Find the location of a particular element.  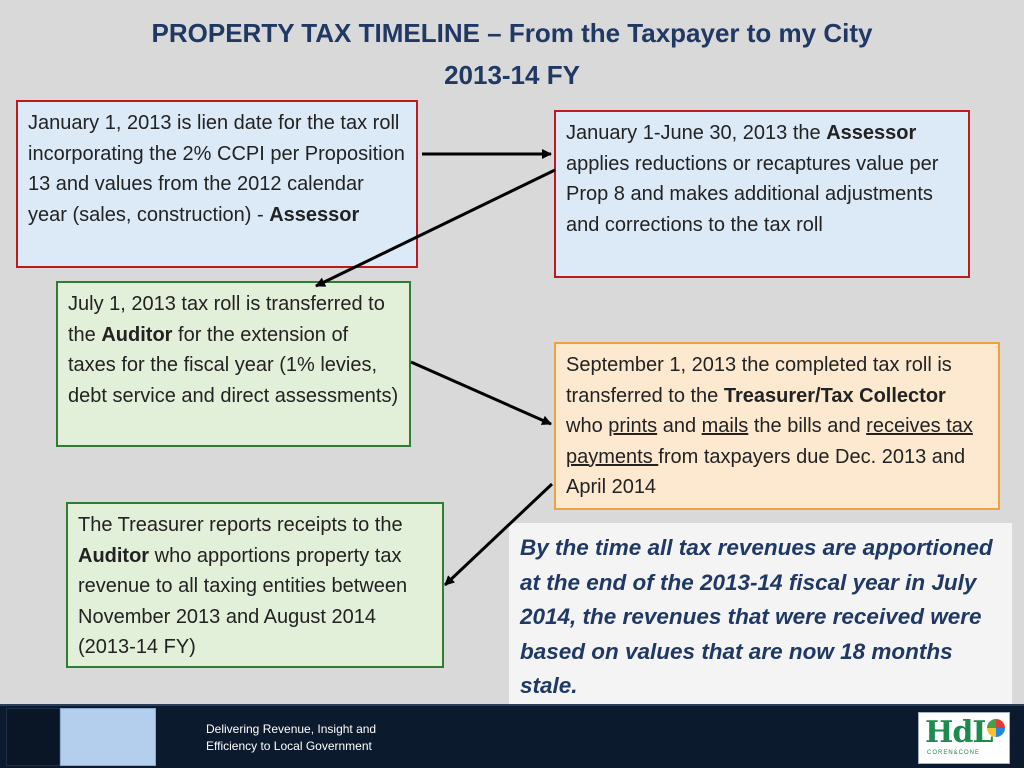

tagline-line2: Efficiency to Local Government is located at coordinates (289, 746).